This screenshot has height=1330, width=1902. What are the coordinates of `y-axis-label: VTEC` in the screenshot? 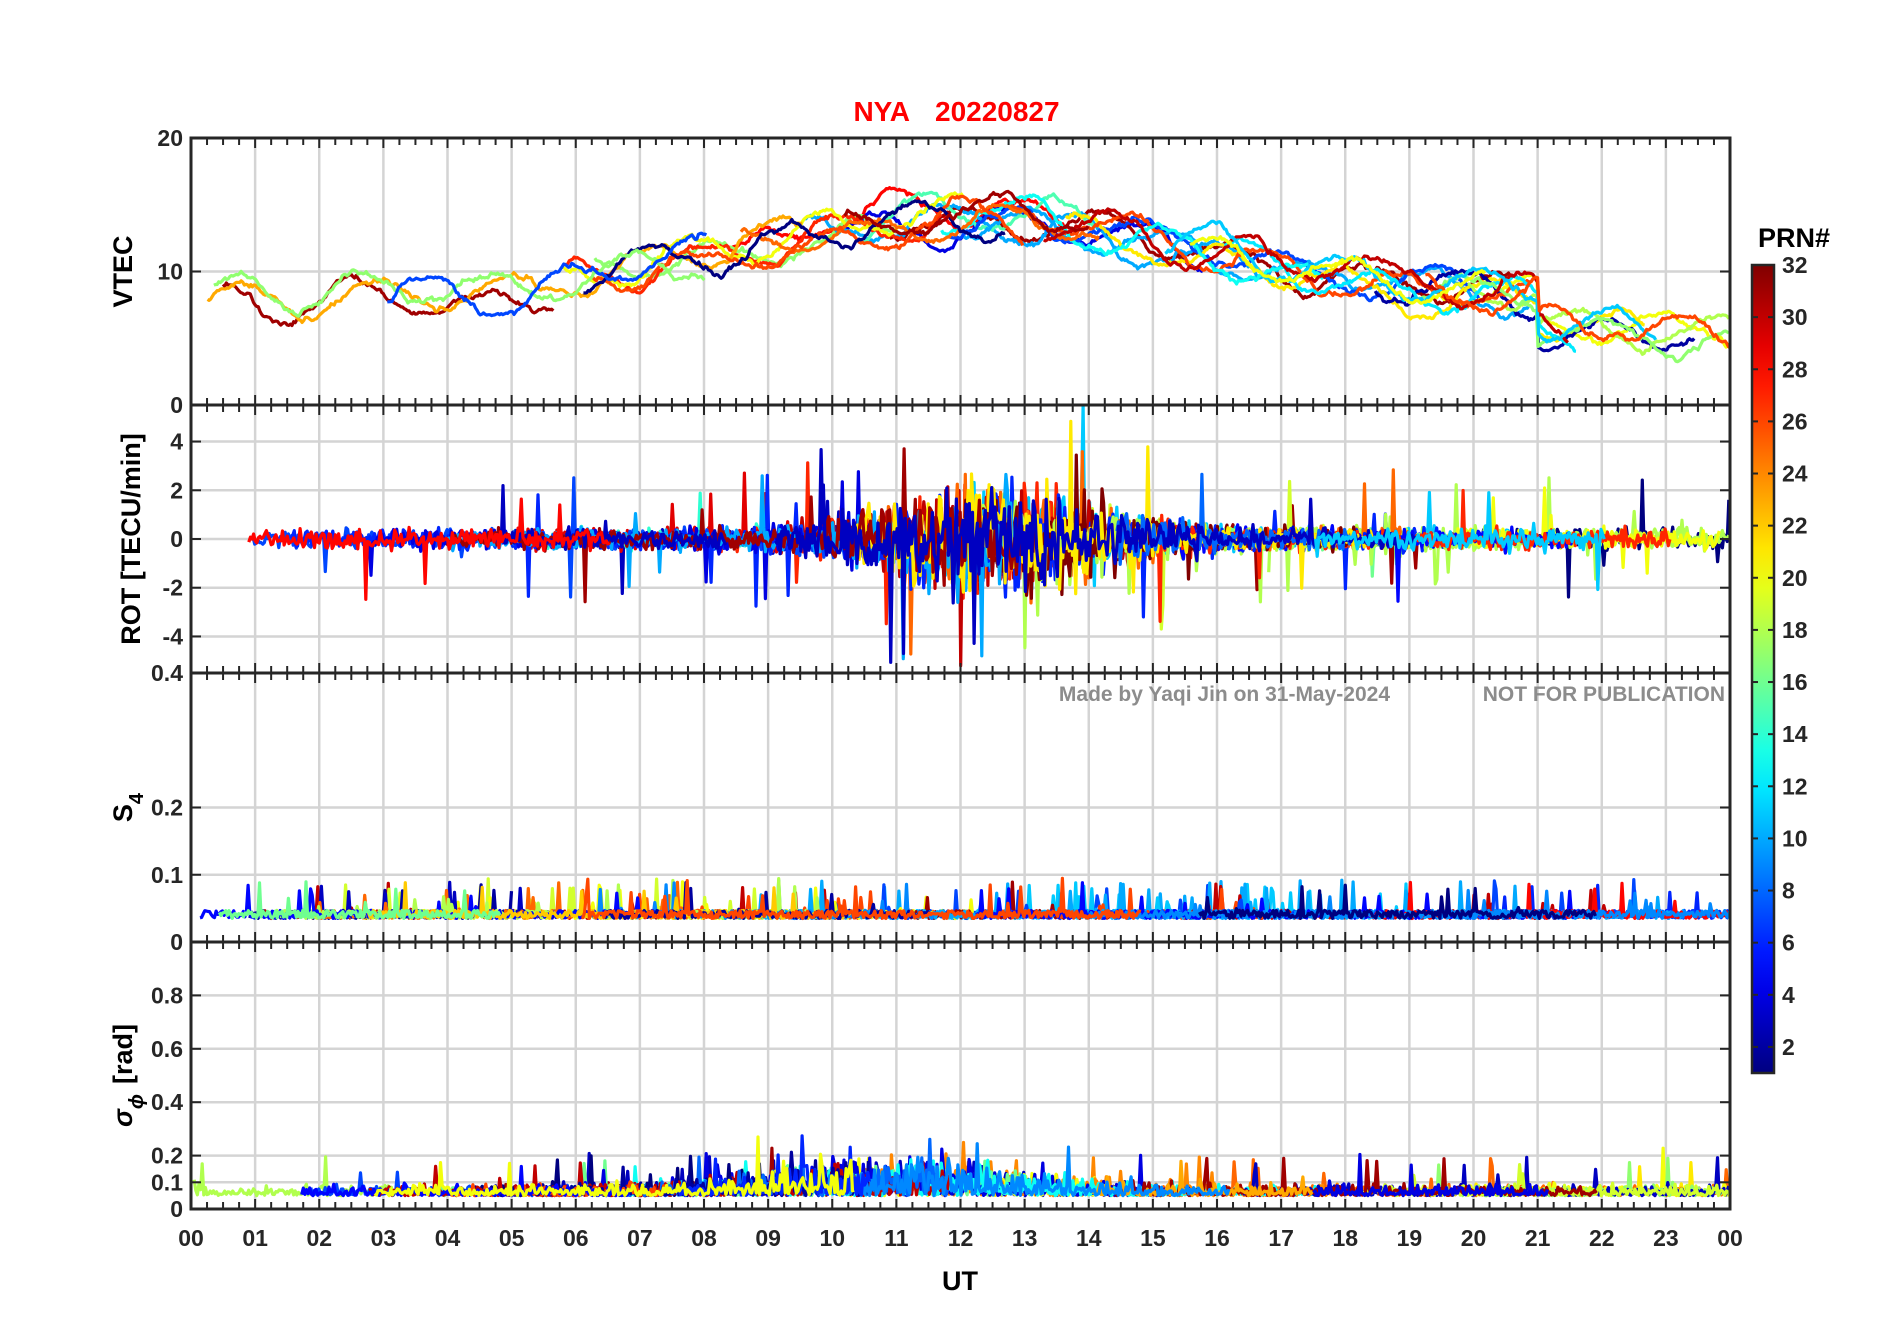 It's located at (123, 271).